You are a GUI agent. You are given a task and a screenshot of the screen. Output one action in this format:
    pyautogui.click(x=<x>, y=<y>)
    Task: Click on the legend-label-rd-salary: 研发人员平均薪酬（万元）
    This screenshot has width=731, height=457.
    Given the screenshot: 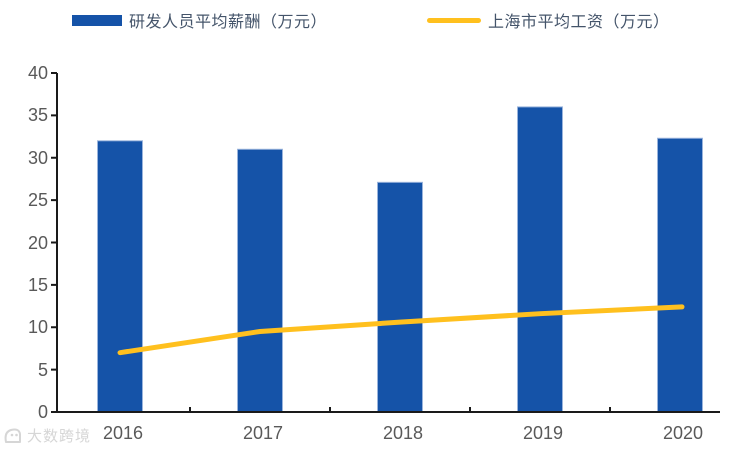 What is the action you would take?
    pyautogui.click(x=228, y=21)
    